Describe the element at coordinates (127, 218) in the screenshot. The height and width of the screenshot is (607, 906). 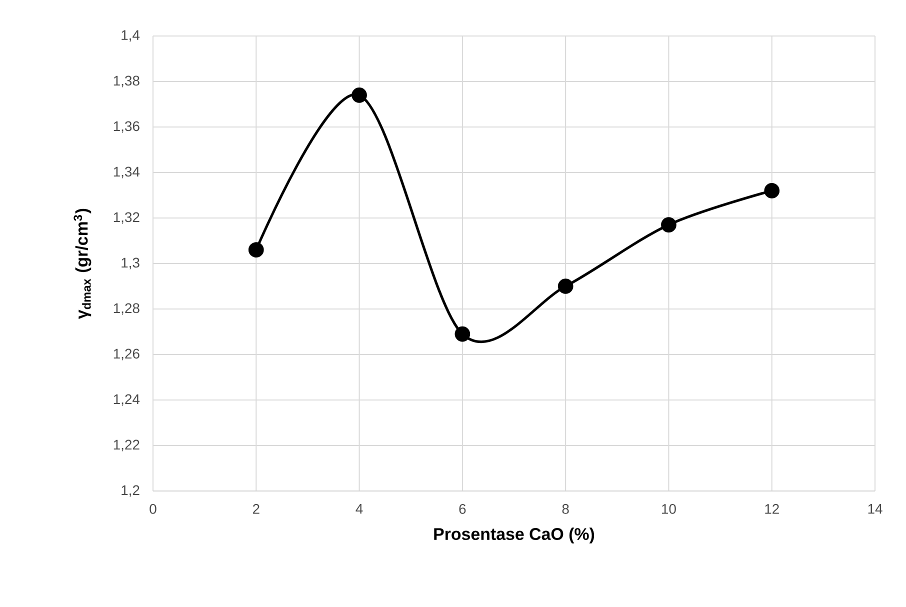
I see `y-tick-label: 1,32` at that location.